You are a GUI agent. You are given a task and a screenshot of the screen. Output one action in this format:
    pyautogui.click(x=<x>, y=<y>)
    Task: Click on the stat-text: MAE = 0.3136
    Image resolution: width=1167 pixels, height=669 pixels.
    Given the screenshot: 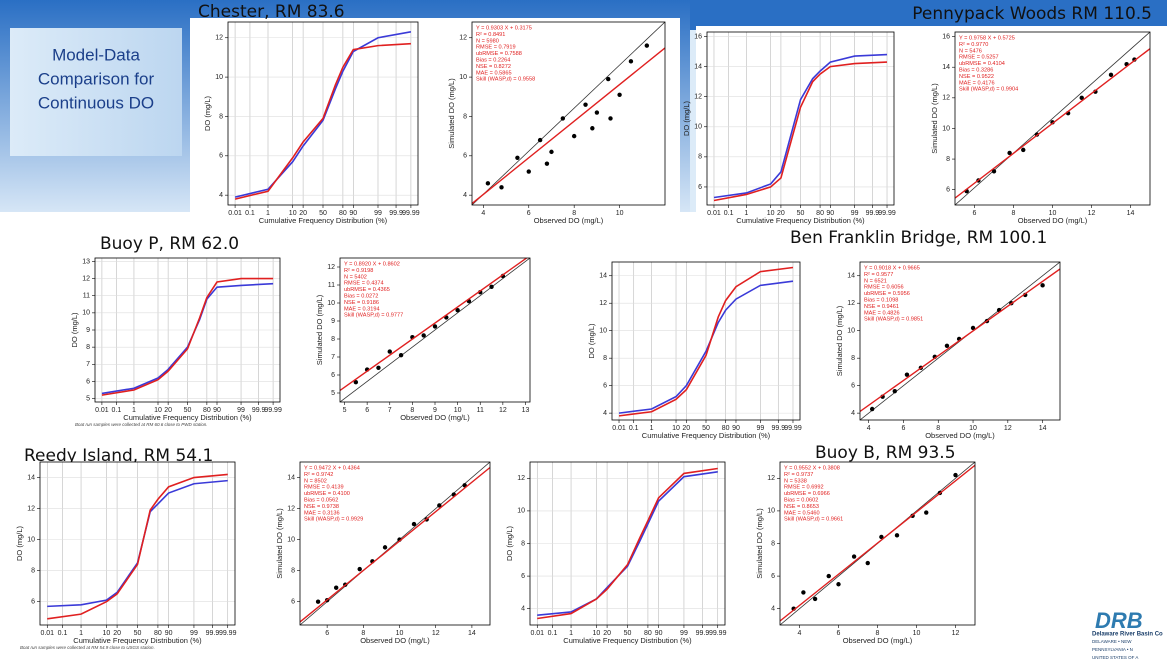 What is the action you would take?
    pyautogui.click(x=322, y=513)
    